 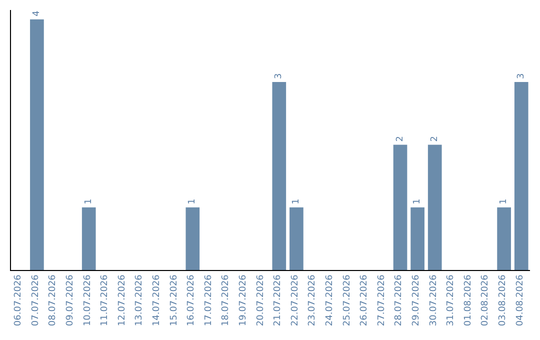 I want to click on x-tick-label: 18.07.2026, so click(x=226, y=300).